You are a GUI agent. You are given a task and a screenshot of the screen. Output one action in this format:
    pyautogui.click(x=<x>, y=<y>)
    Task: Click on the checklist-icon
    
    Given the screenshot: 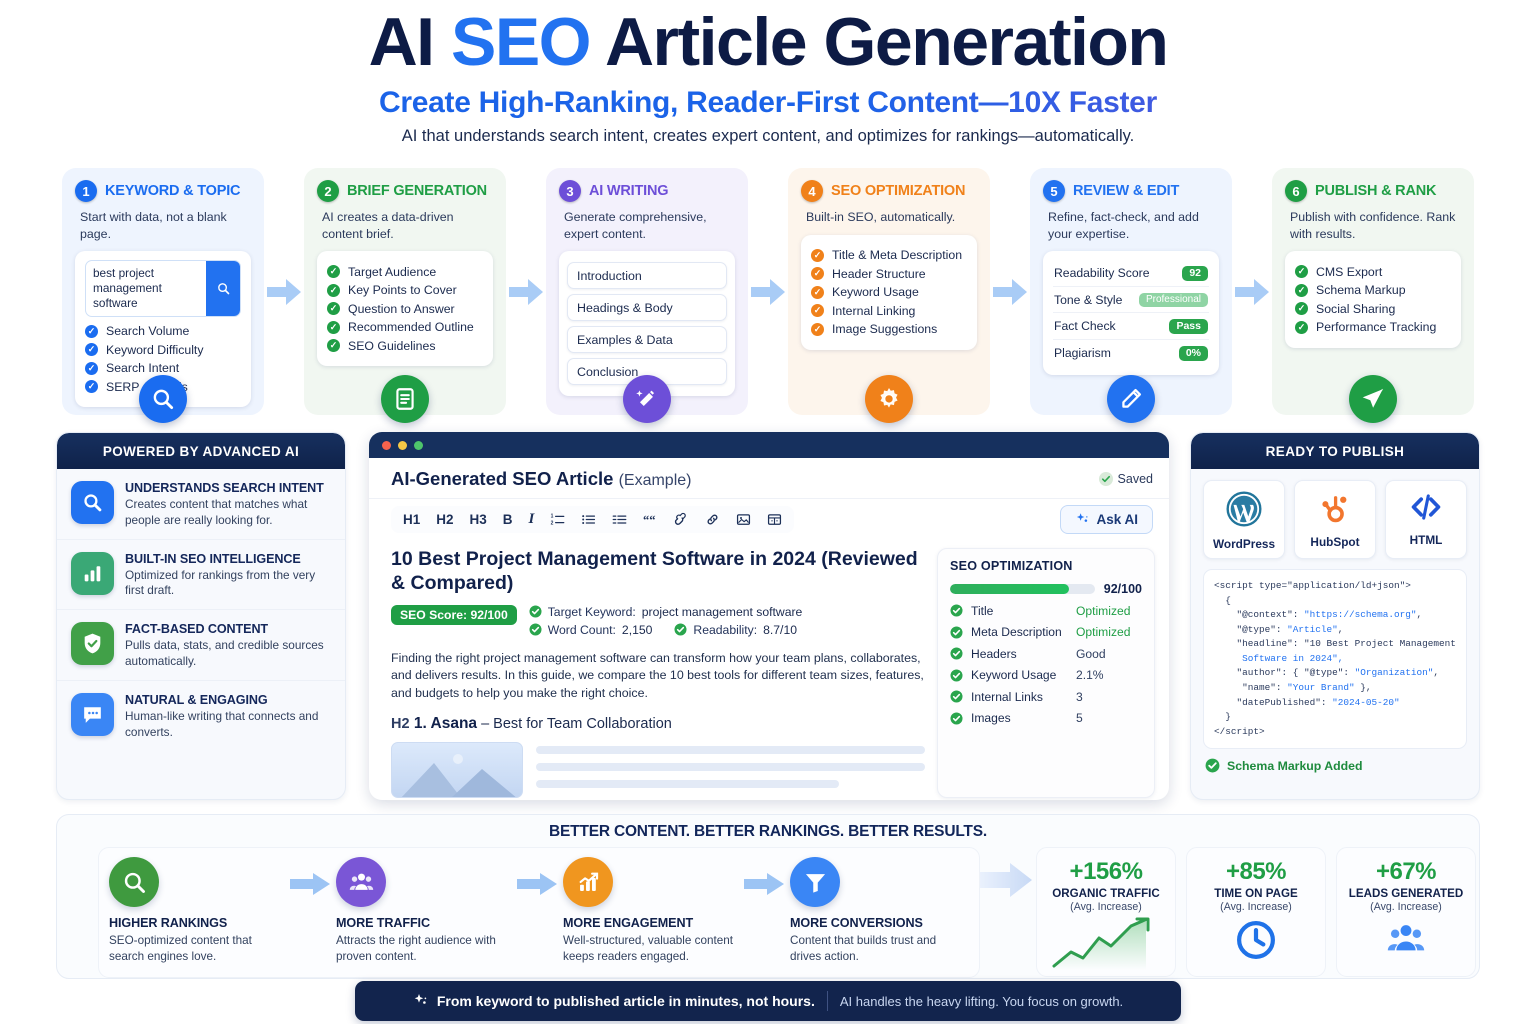 What is the action you would take?
    pyautogui.click(x=619, y=519)
    